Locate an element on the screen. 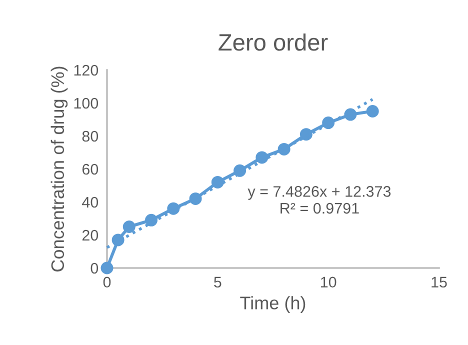  x-tick-label: 0 is located at coordinates (107, 282).